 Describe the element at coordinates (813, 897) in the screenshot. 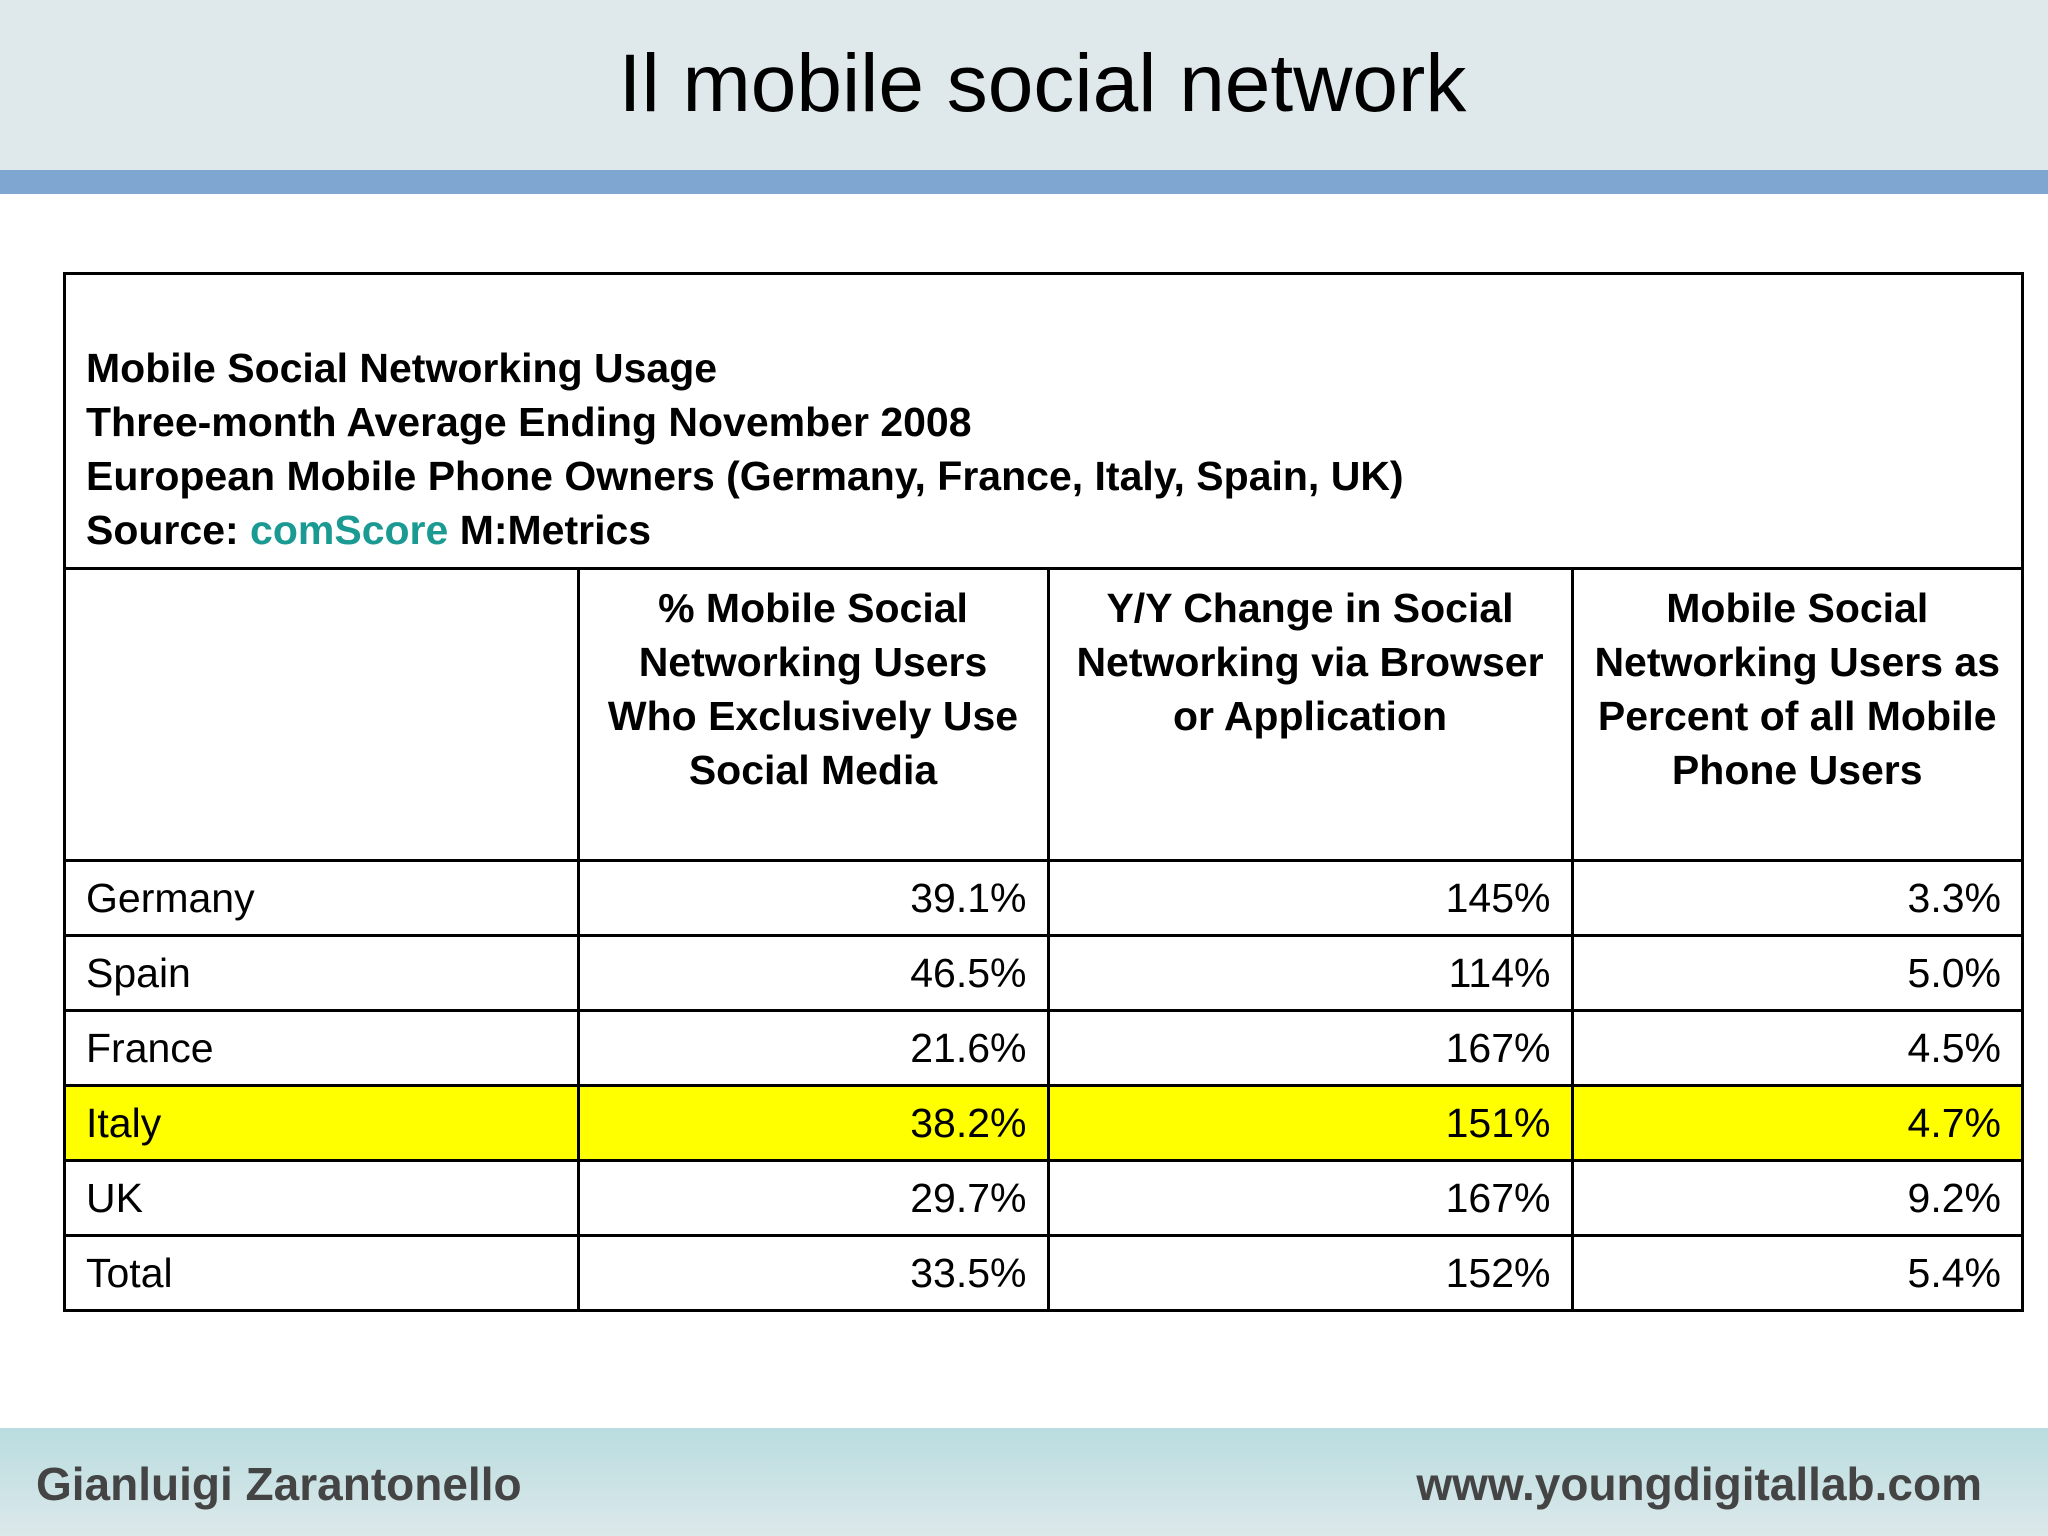

I see `table-cell: 39.1%` at that location.